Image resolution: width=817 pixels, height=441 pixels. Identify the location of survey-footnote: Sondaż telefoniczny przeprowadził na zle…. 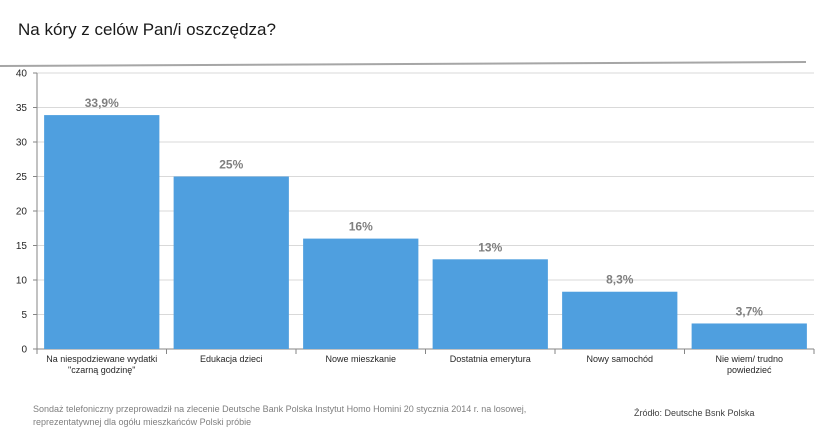
(280, 415).